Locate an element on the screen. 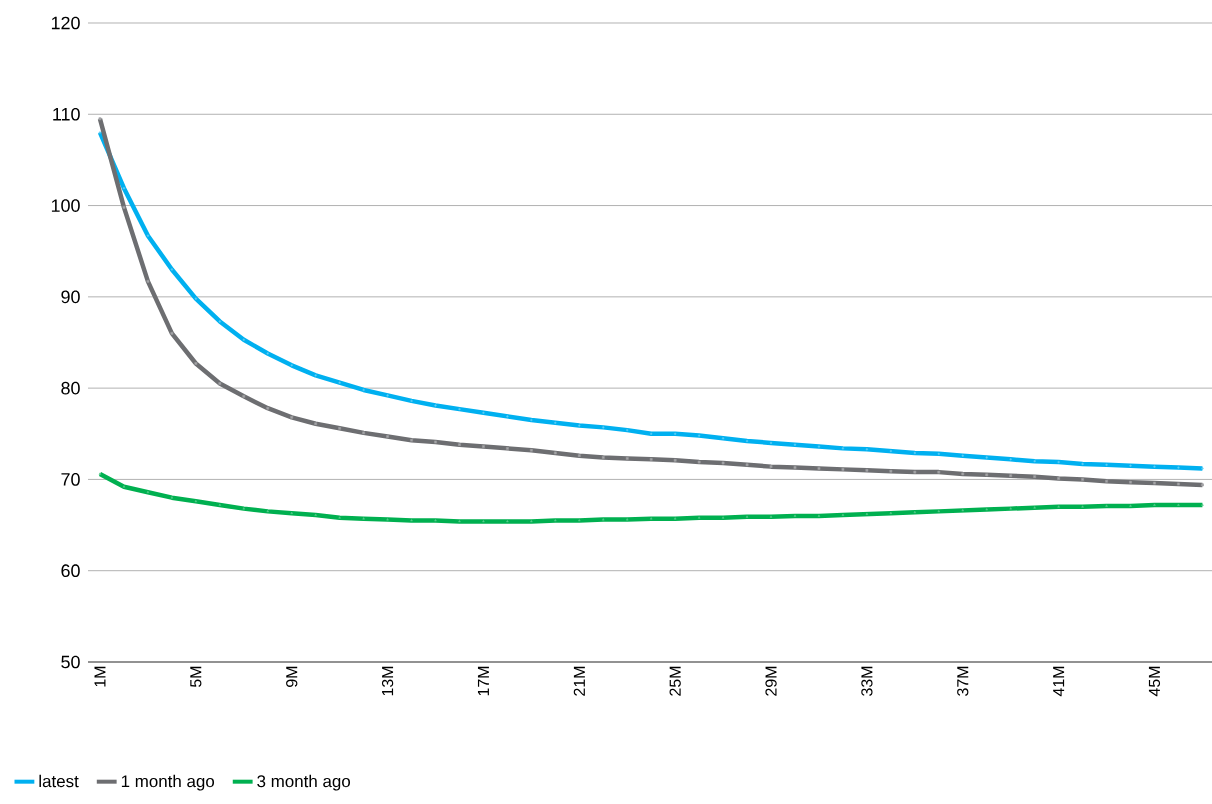  x-tick-label: 41M is located at coordinates (1059, 681).